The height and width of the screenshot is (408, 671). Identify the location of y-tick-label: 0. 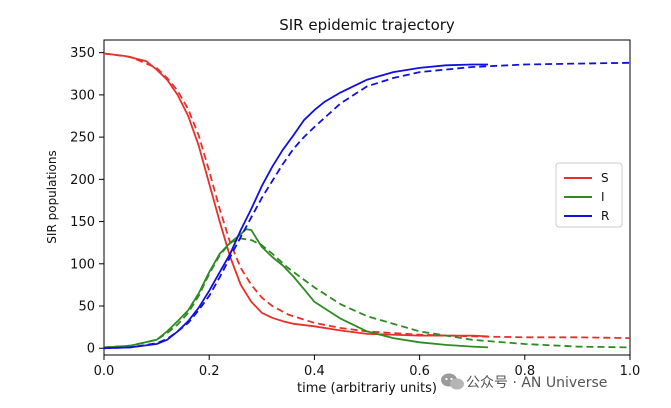
(91, 349).